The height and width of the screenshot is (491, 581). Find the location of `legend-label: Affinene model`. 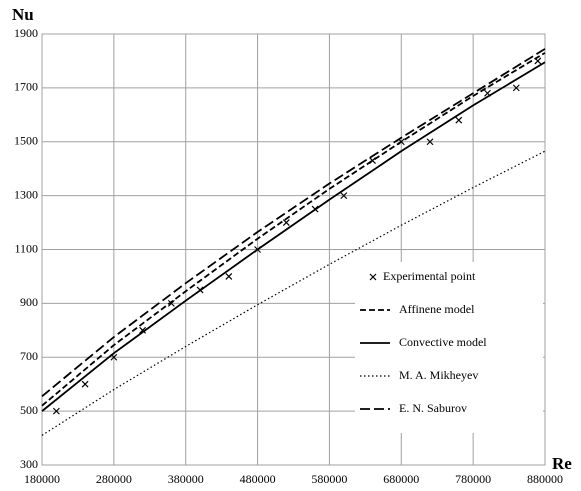

legend-label: Affinene model is located at coordinates (437, 309).